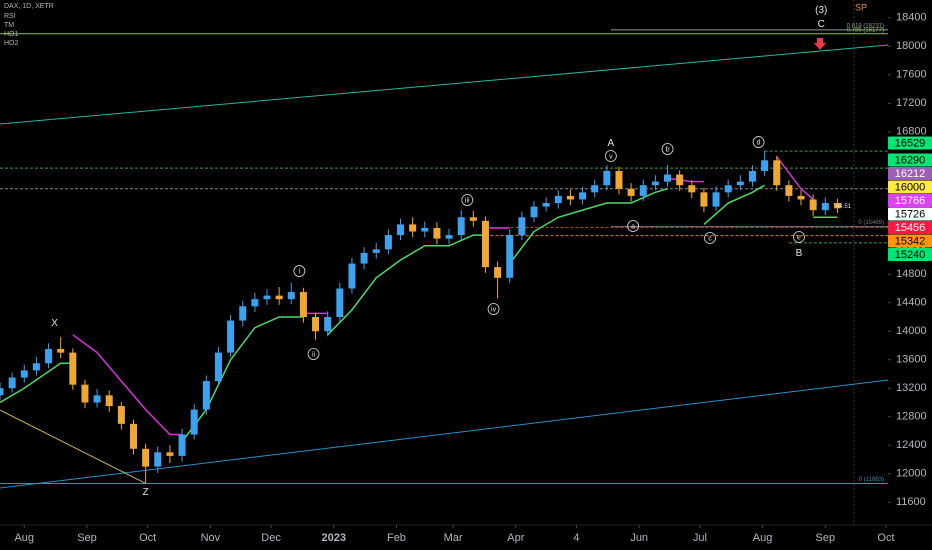  I want to click on y-tick-label: 12400, so click(911, 445).